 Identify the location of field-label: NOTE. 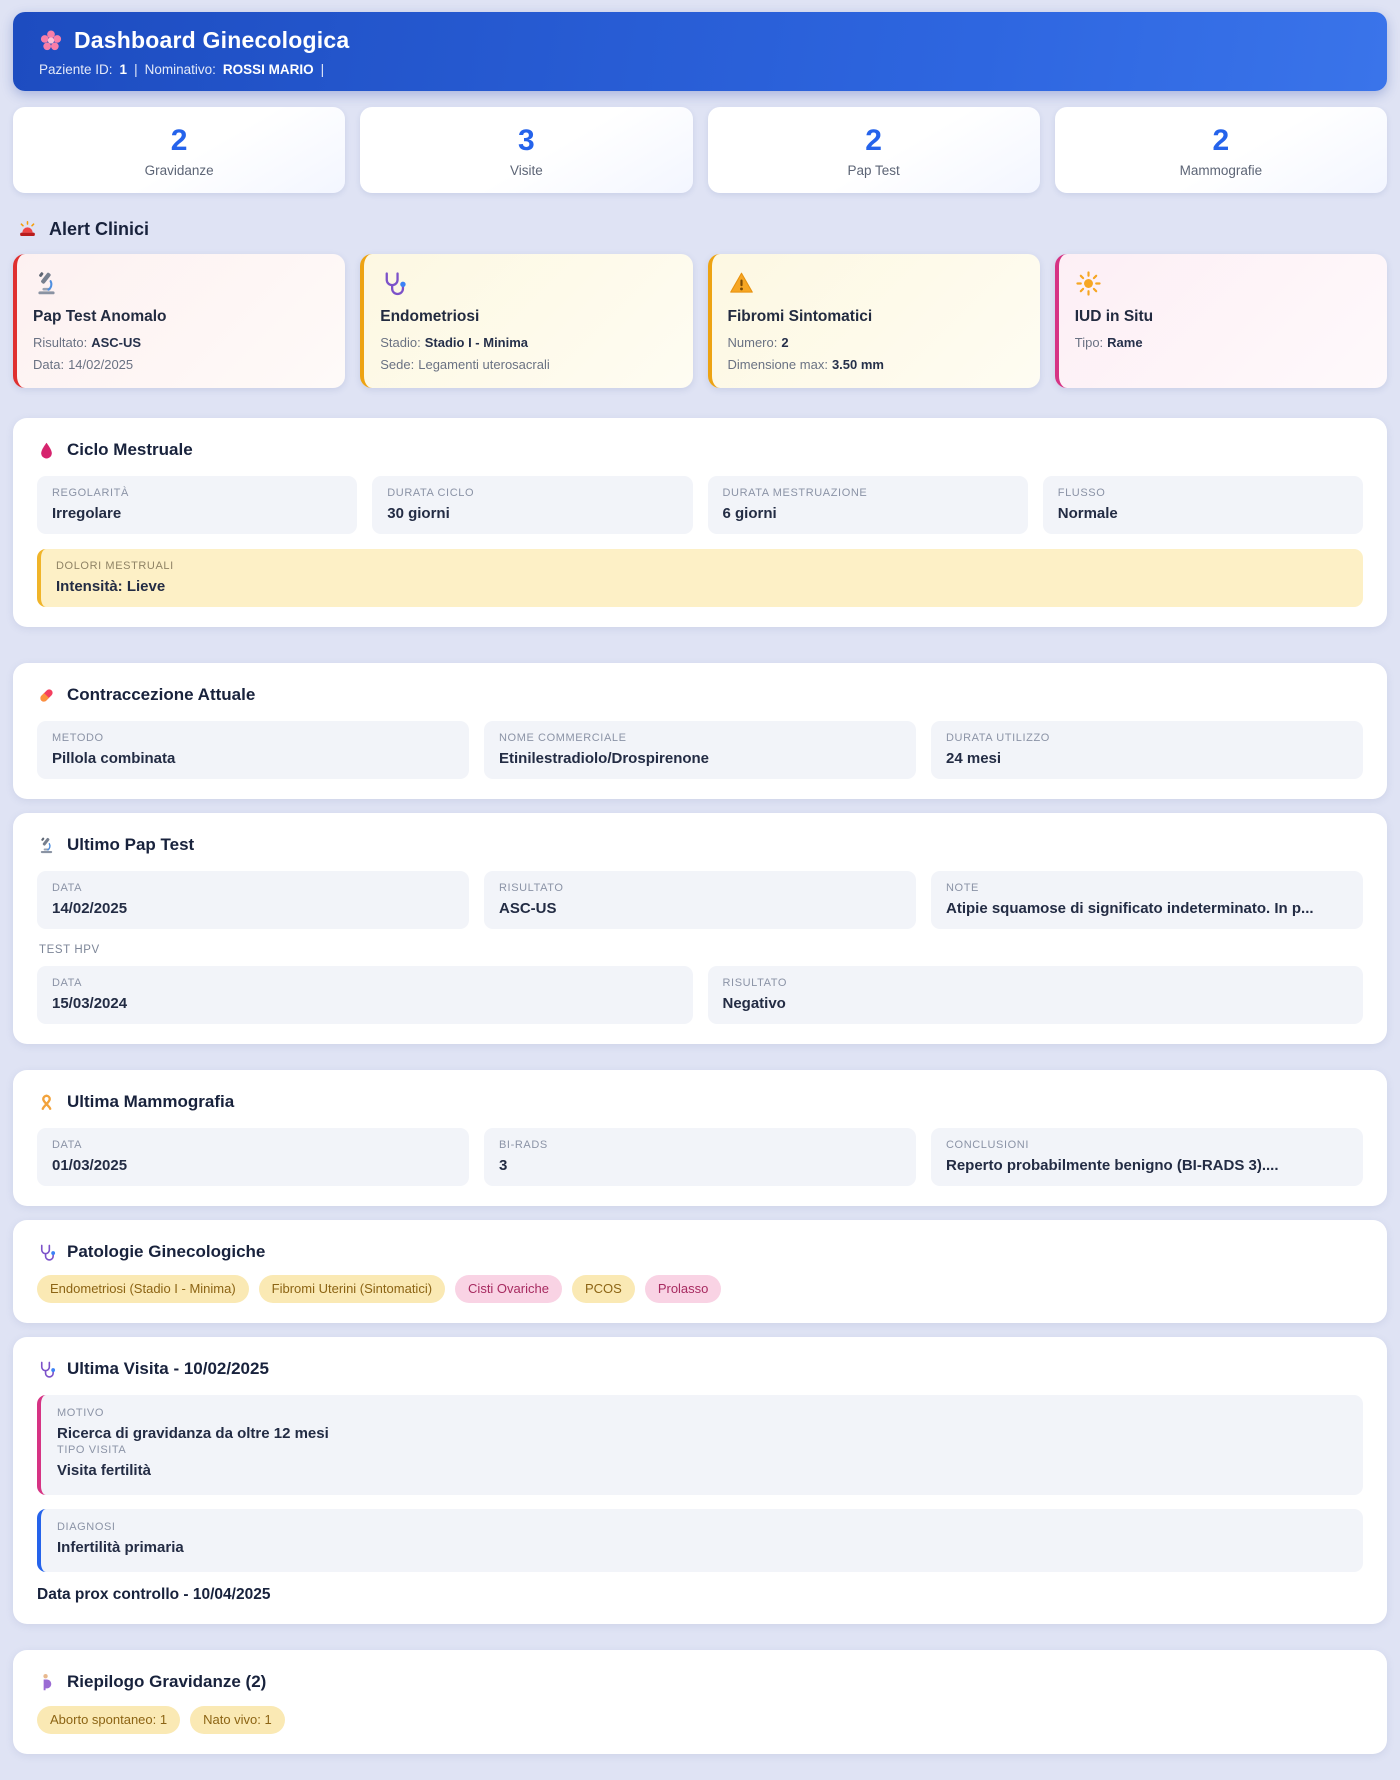
(962, 888).